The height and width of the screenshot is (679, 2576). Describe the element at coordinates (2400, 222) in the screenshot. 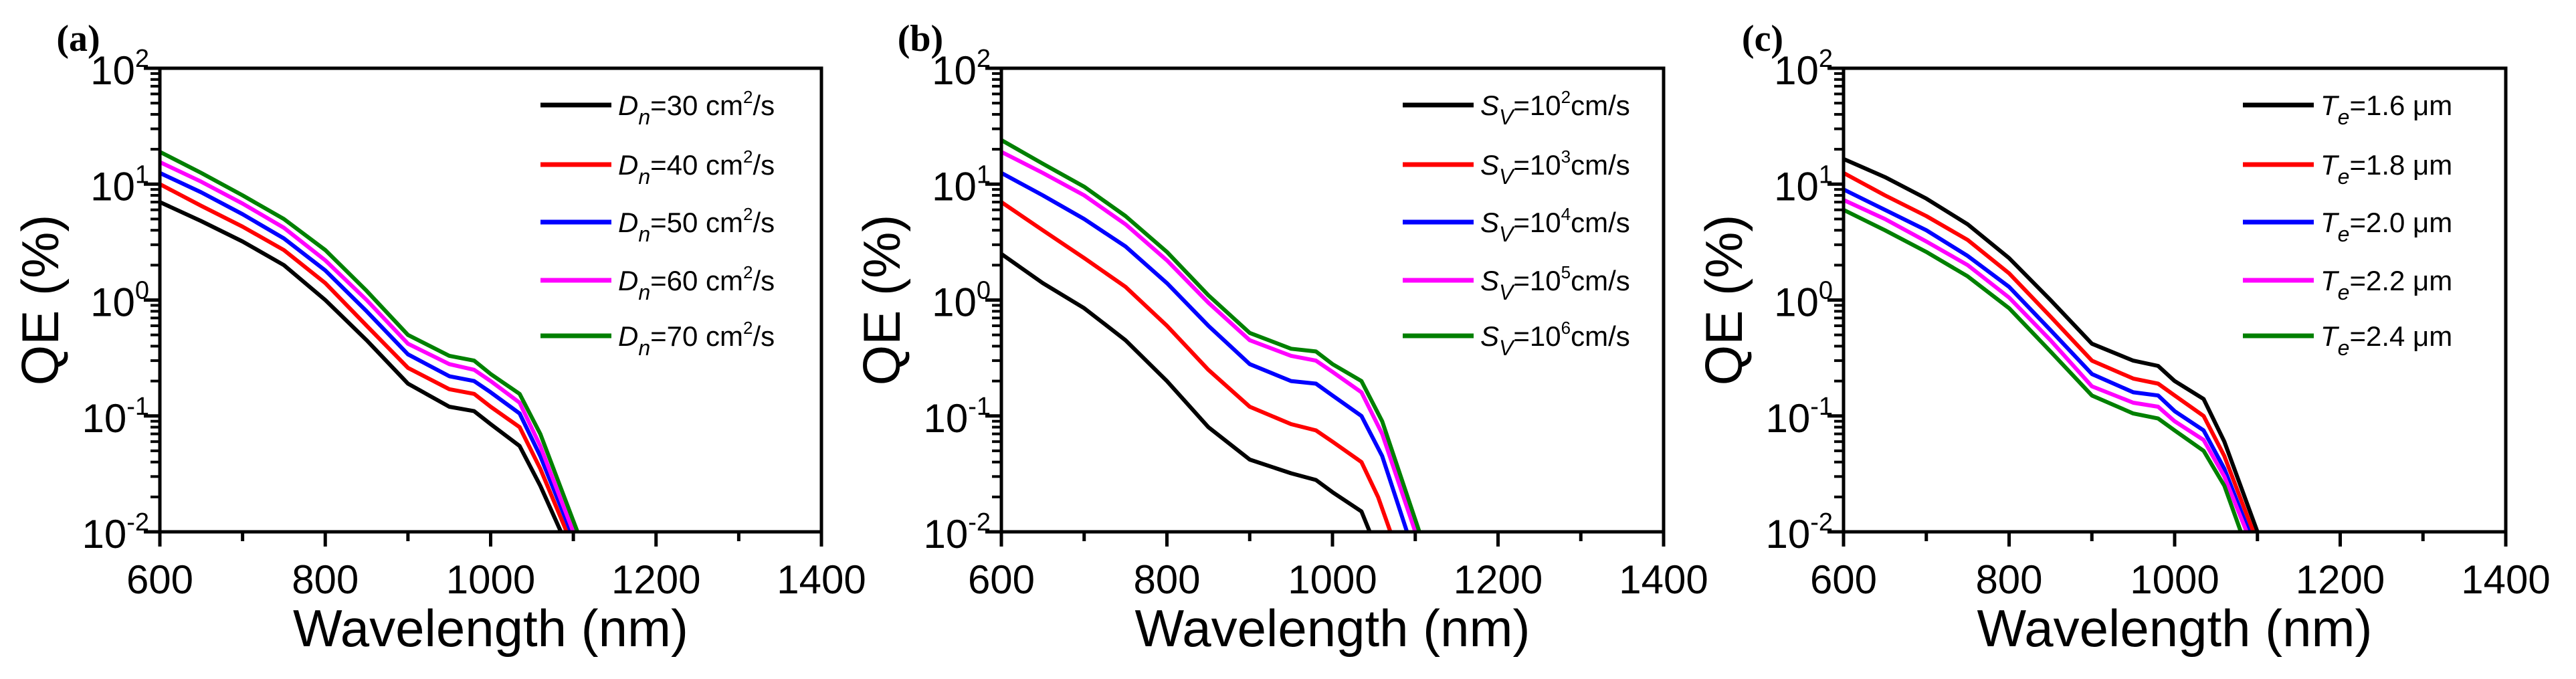

I see `legend-value: =2.0 μm` at that location.